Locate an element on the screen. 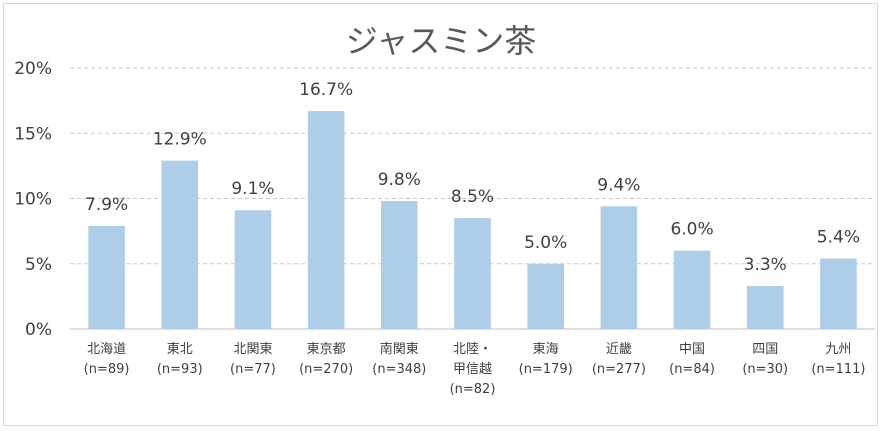 The width and height of the screenshot is (883, 431). y-tick-label: 5% is located at coordinates (38, 265).